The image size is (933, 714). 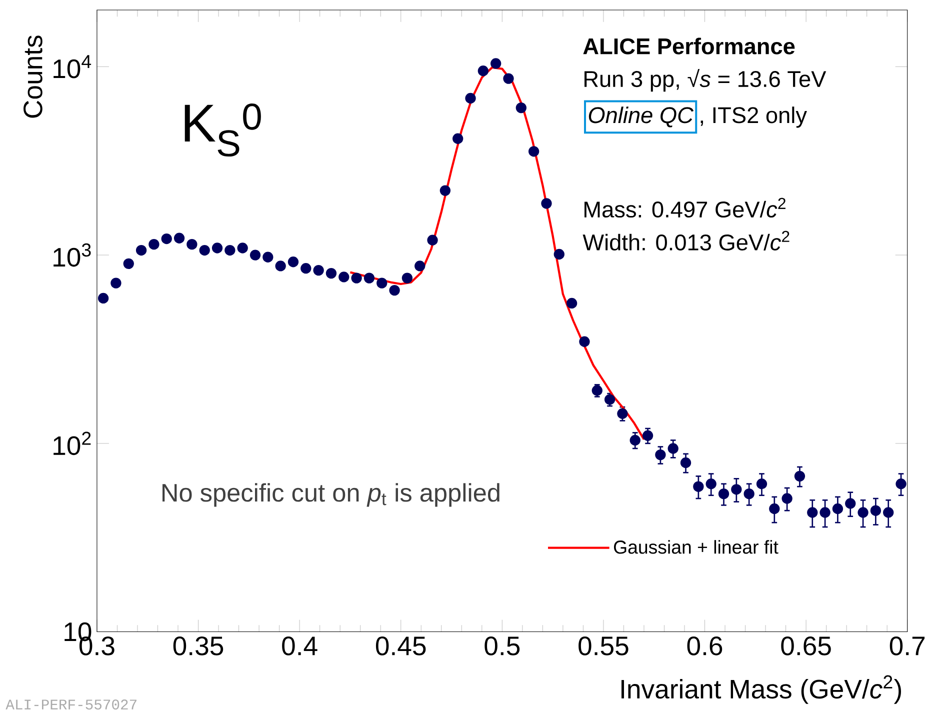 I want to click on x-tick-label: 0.35, so click(x=198, y=646).